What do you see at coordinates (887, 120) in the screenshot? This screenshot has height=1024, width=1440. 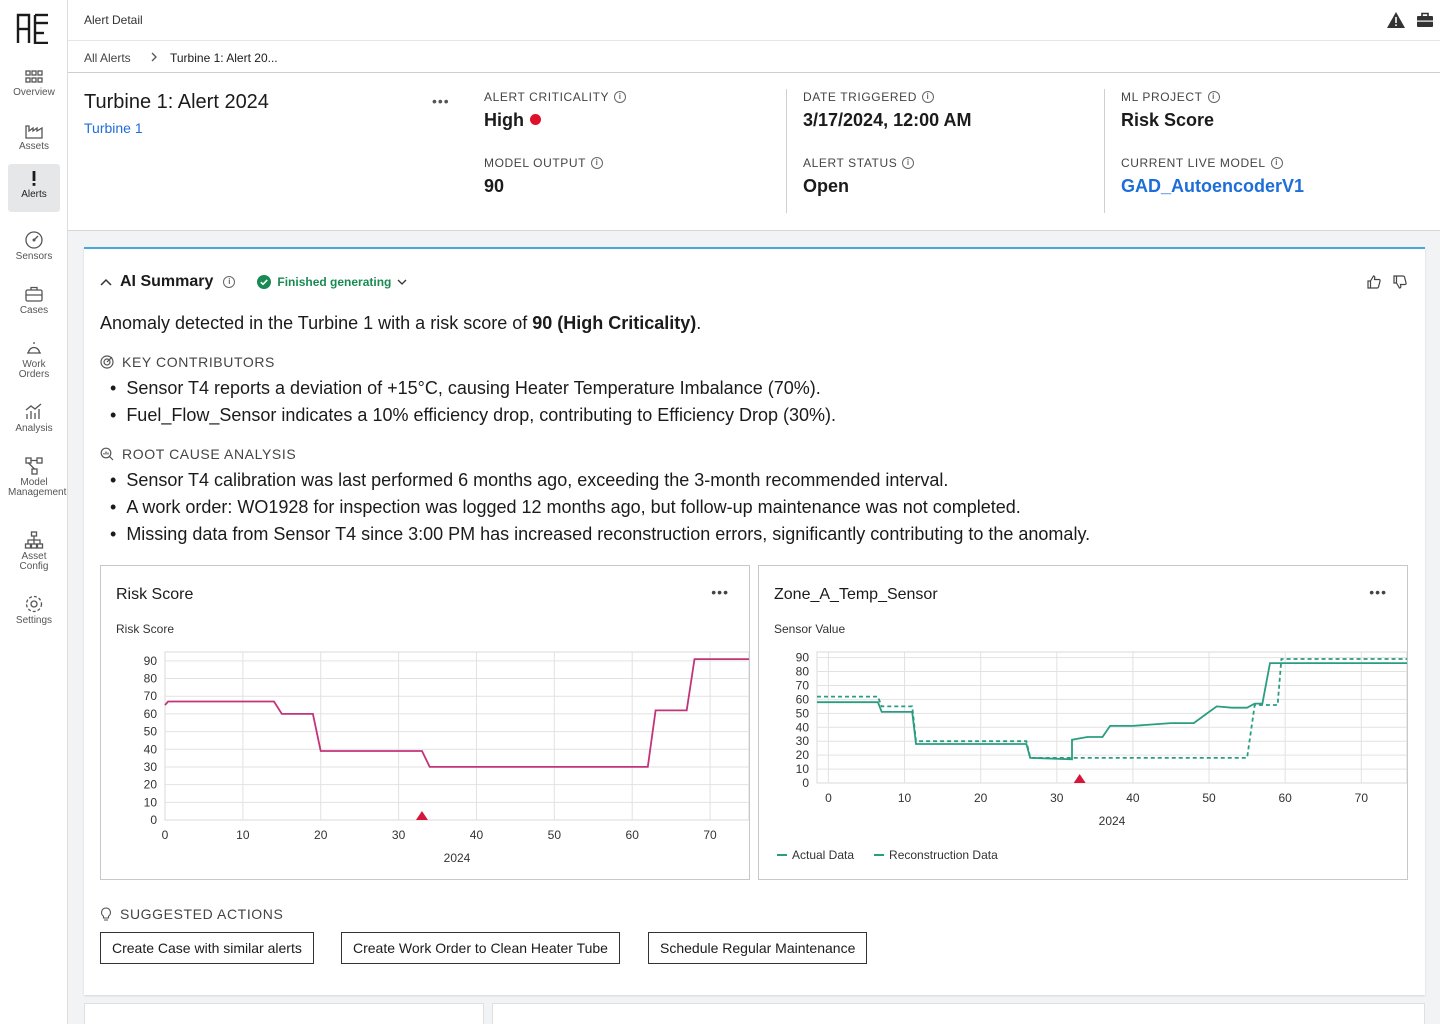 I see `date-triggered-value: 3/17/2024, 12:00 AM` at bounding box center [887, 120].